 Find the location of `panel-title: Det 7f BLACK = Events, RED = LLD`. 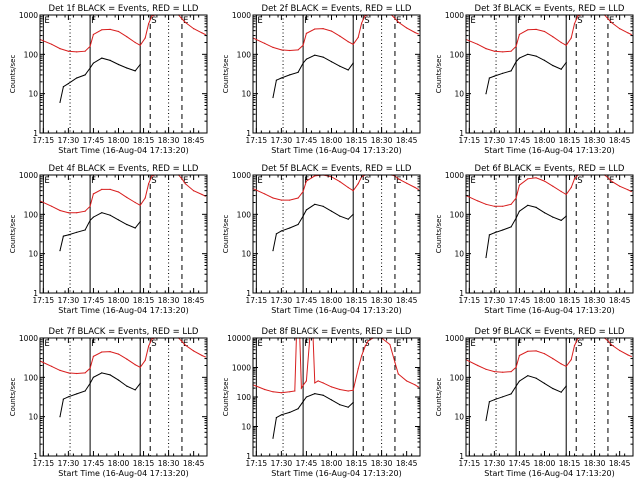

panel-title: Det 7f BLACK = Events, RED = LLD is located at coordinates (124, 332).